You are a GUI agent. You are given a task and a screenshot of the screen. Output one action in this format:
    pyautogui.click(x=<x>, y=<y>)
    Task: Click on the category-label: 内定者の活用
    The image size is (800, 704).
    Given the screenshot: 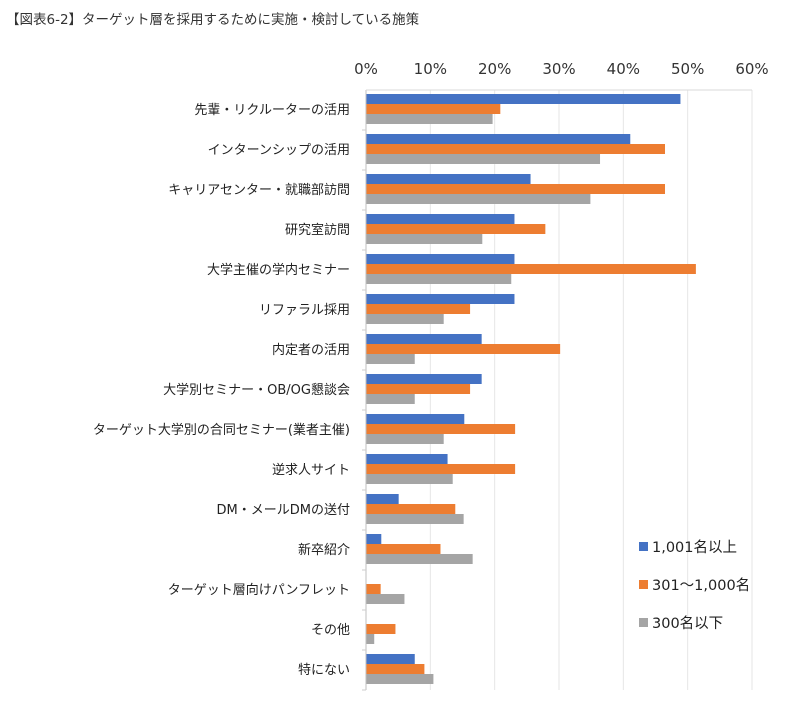 What is the action you would take?
    pyautogui.click(x=311, y=350)
    